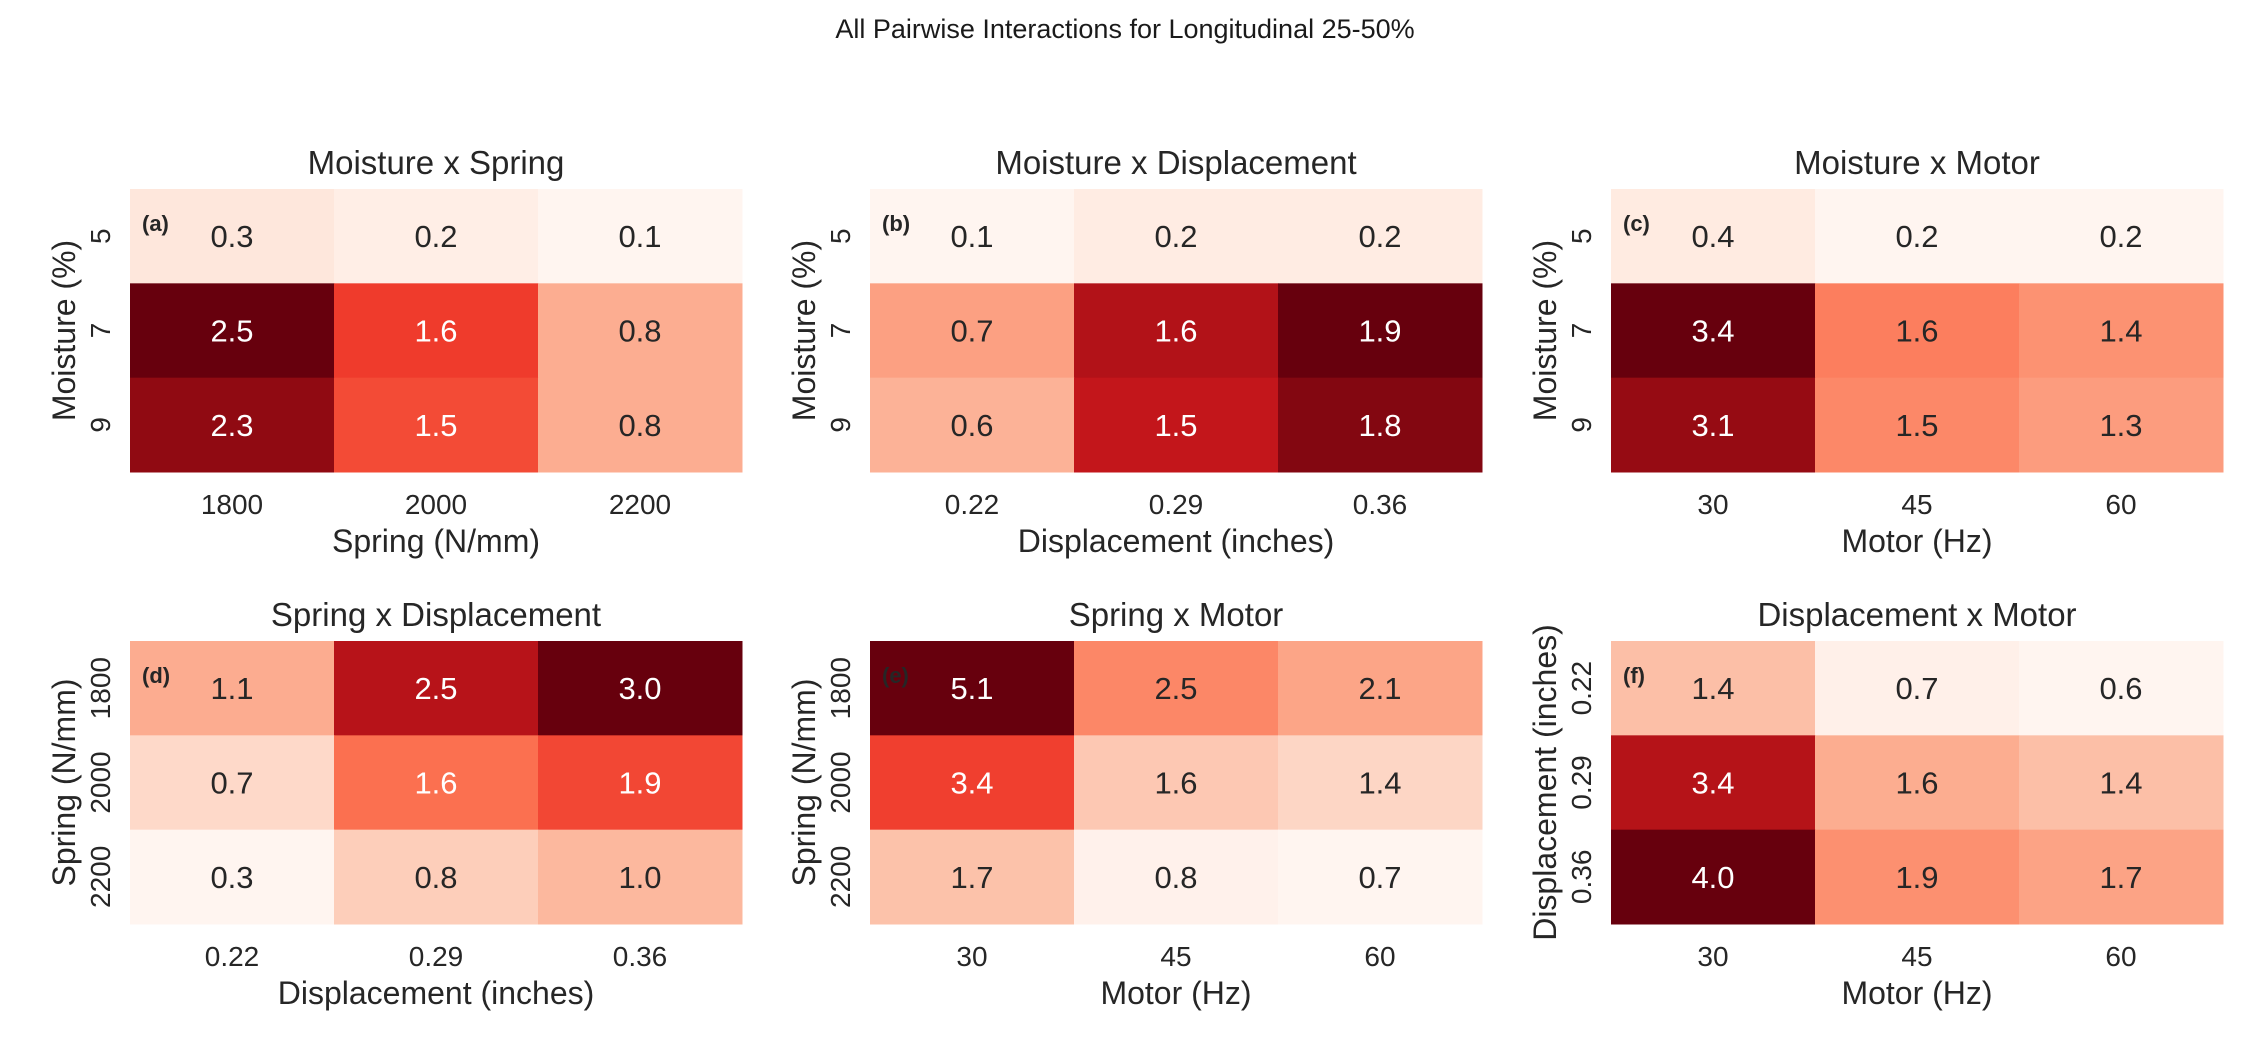  Describe the element at coordinates (896, 223) in the screenshot. I see `panel-letter-label: (b)` at that location.